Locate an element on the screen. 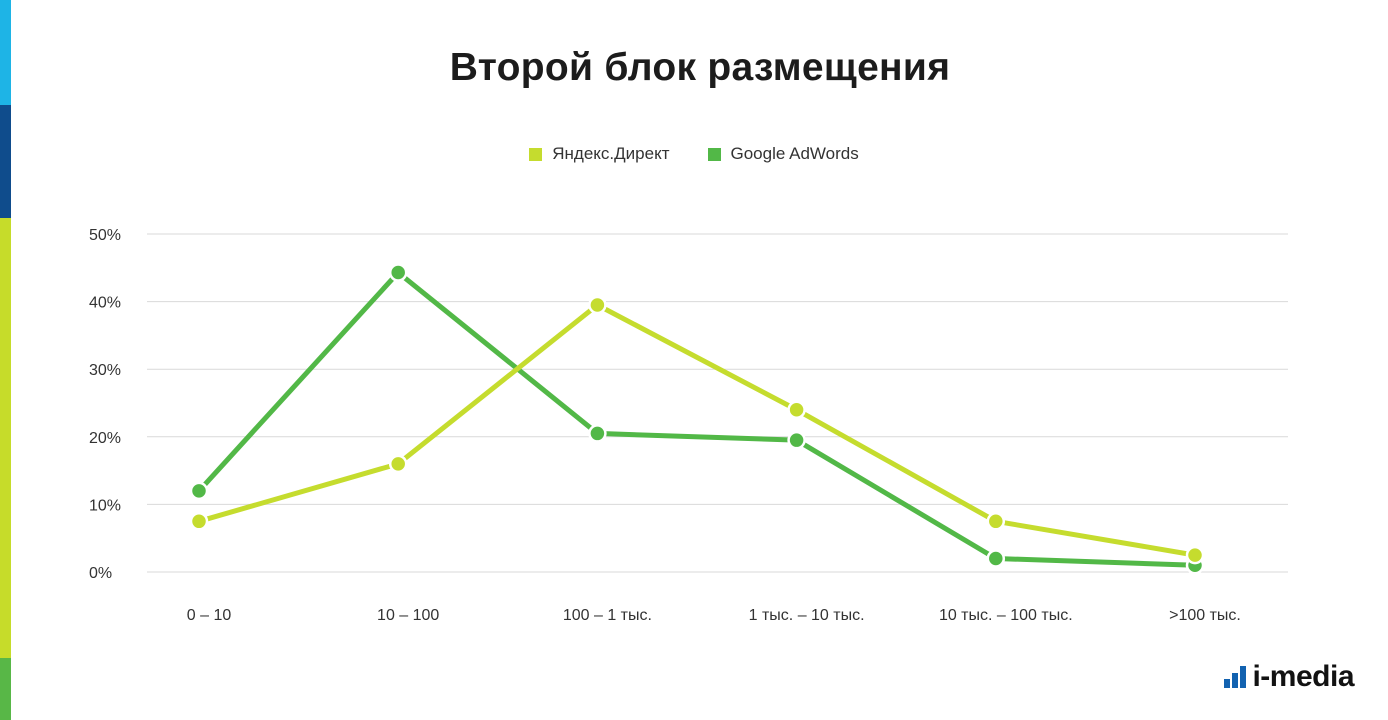 Image resolution: width=1388 pixels, height=720 pixels. x-tick-label: 100 – 1 тыс. is located at coordinates (607, 615).